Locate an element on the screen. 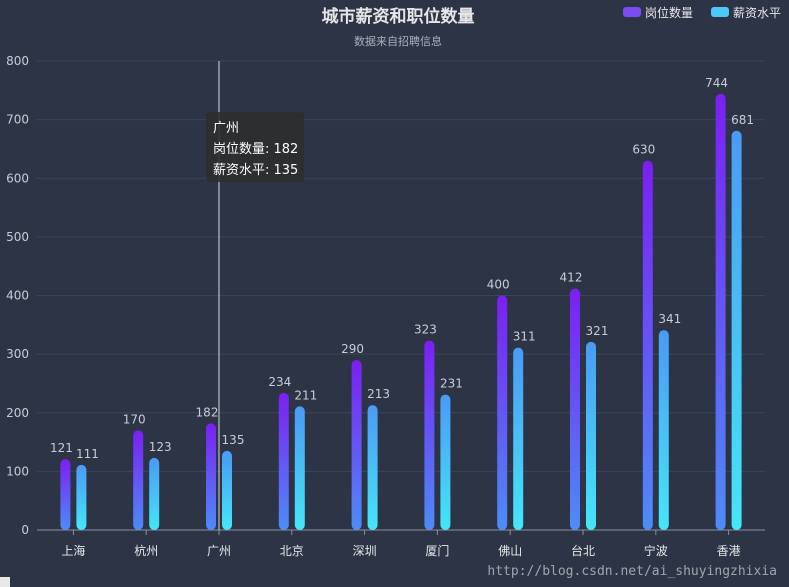 Image resolution: width=789 pixels, height=587 pixels. tooltip: 广州 岗位数量: 182 薪资水平: 135 is located at coordinates (255, 147).